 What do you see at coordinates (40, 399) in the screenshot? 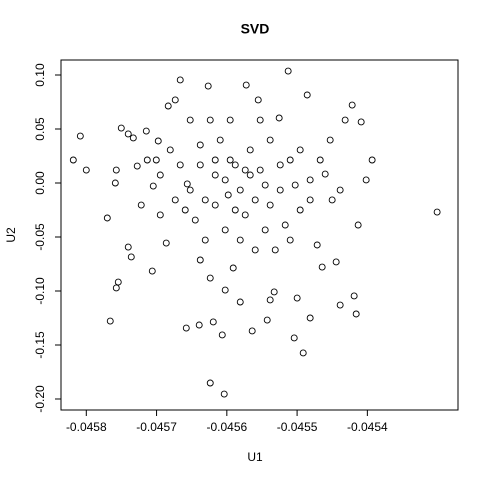
I see `y-tick-label: -0.20` at bounding box center [40, 399].